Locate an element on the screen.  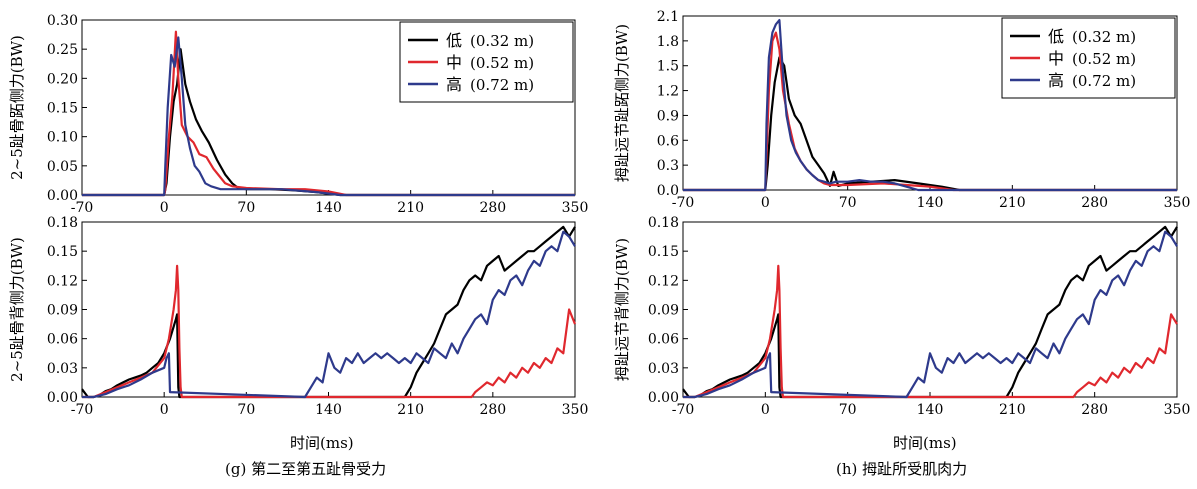
caption-h: (h) 拇趾所受肌肉力 is located at coordinates (902, 469).